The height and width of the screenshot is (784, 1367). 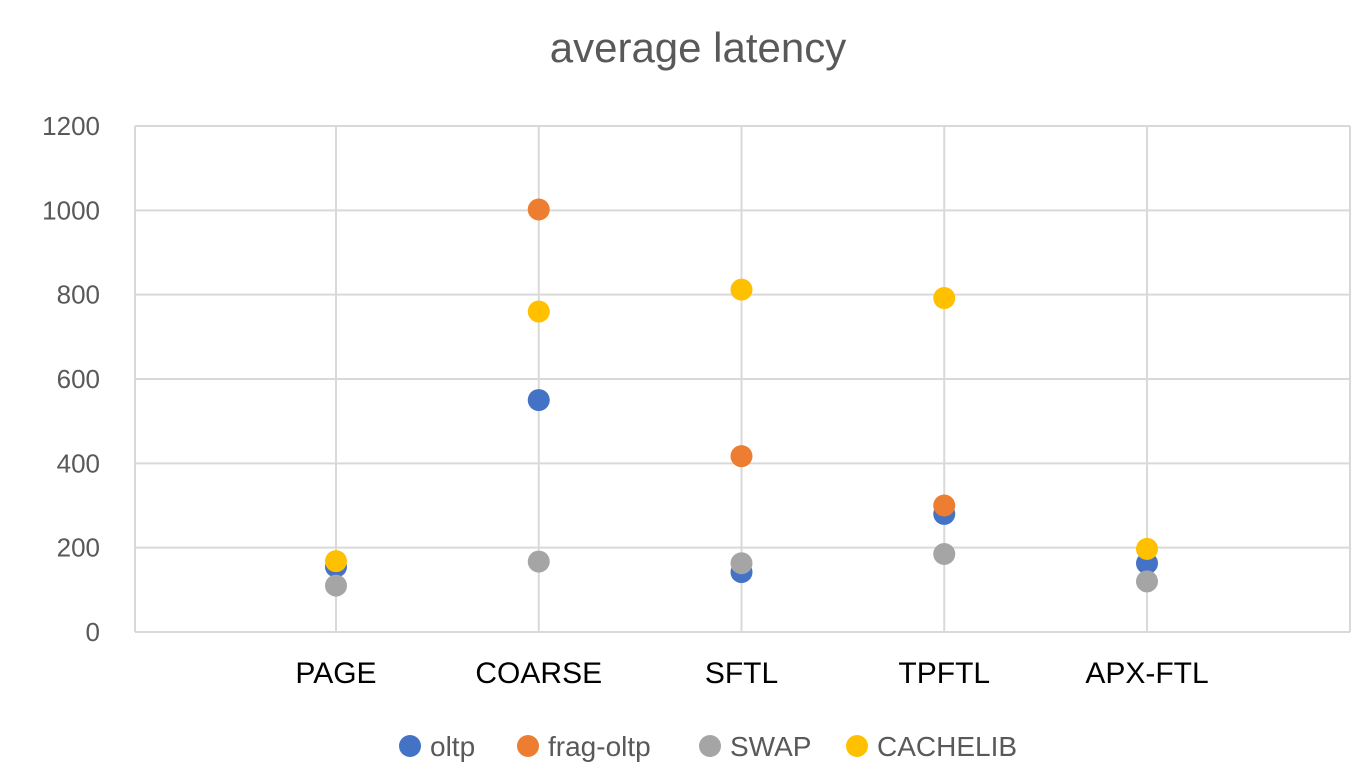 I want to click on chart-title: average latency, so click(x=698, y=47).